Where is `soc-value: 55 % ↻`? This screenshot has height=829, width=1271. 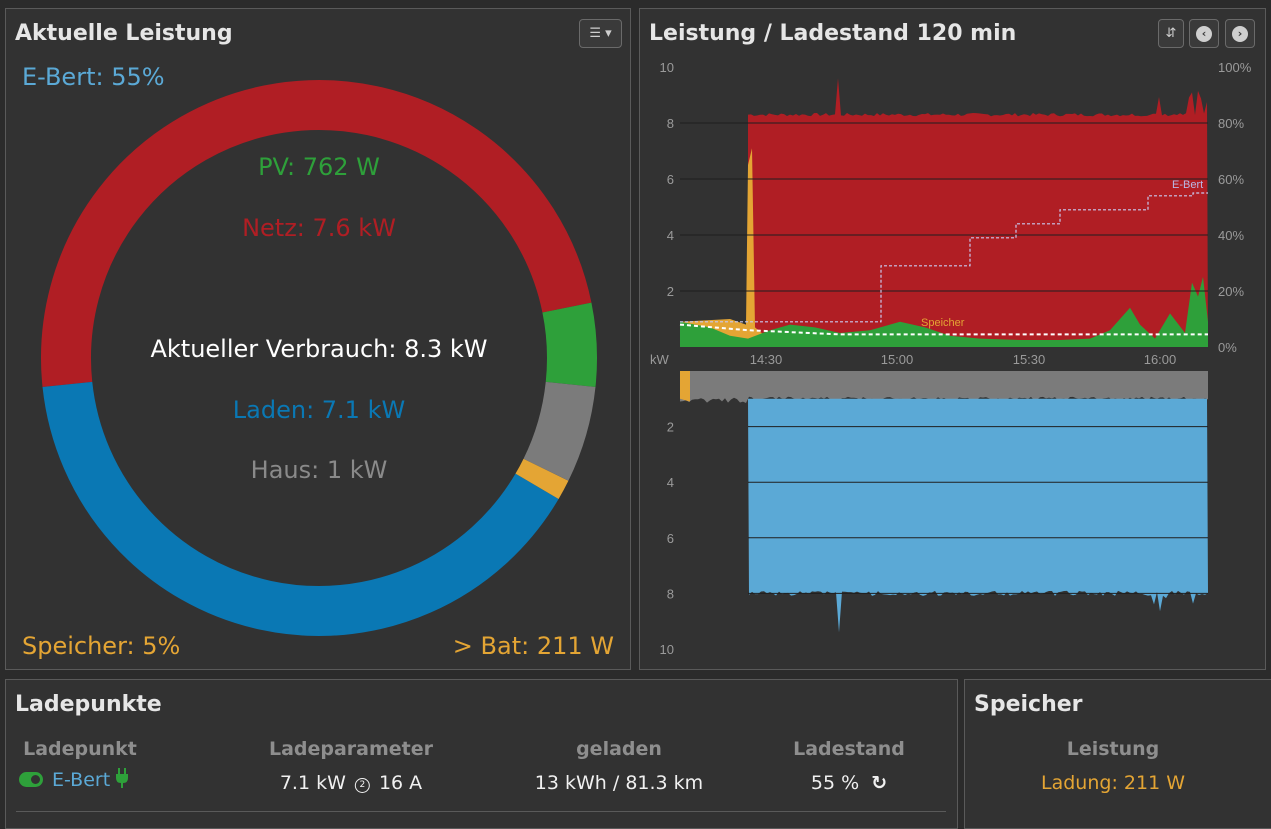
soc-value: 55 % ↻ is located at coordinates (849, 783).